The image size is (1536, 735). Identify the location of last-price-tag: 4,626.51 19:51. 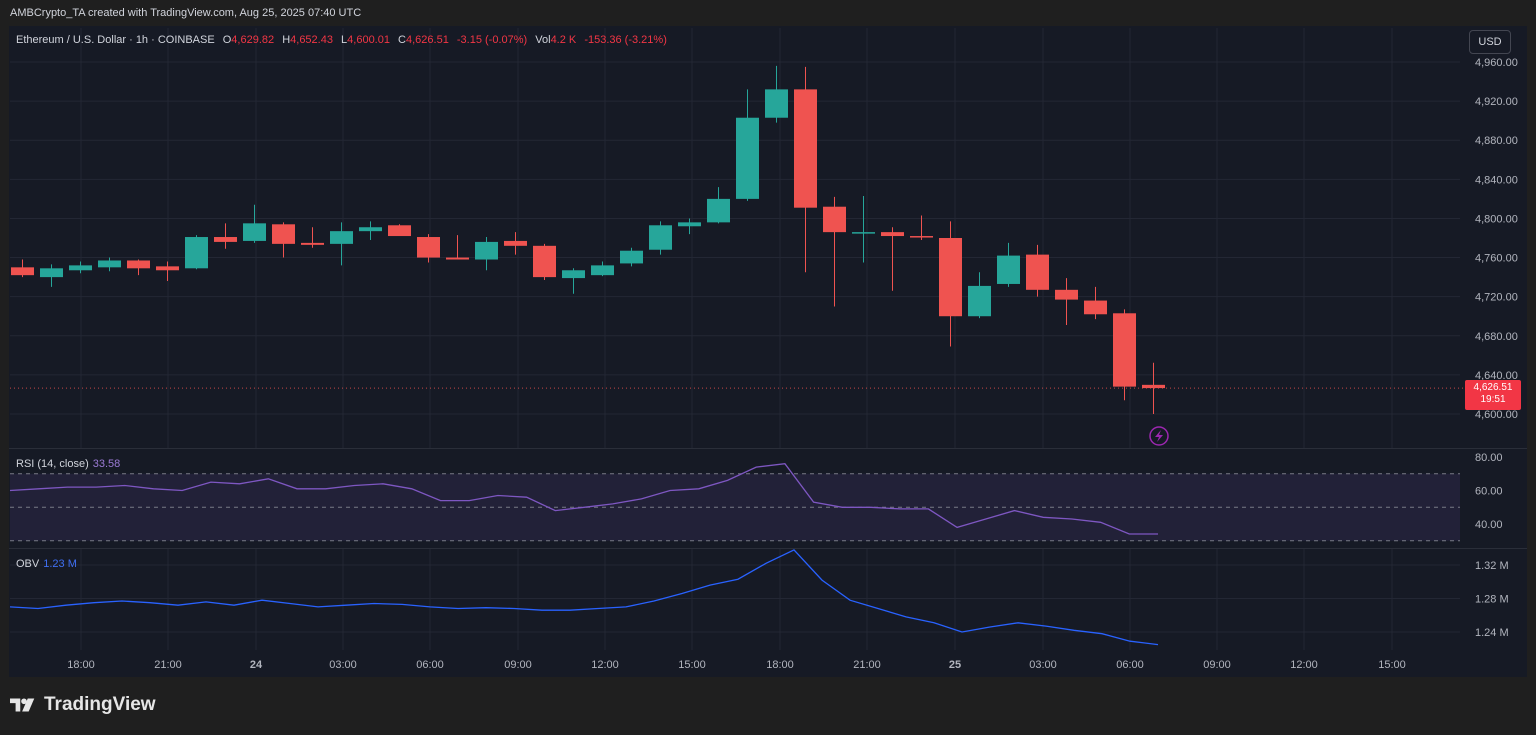
(1493, 395).